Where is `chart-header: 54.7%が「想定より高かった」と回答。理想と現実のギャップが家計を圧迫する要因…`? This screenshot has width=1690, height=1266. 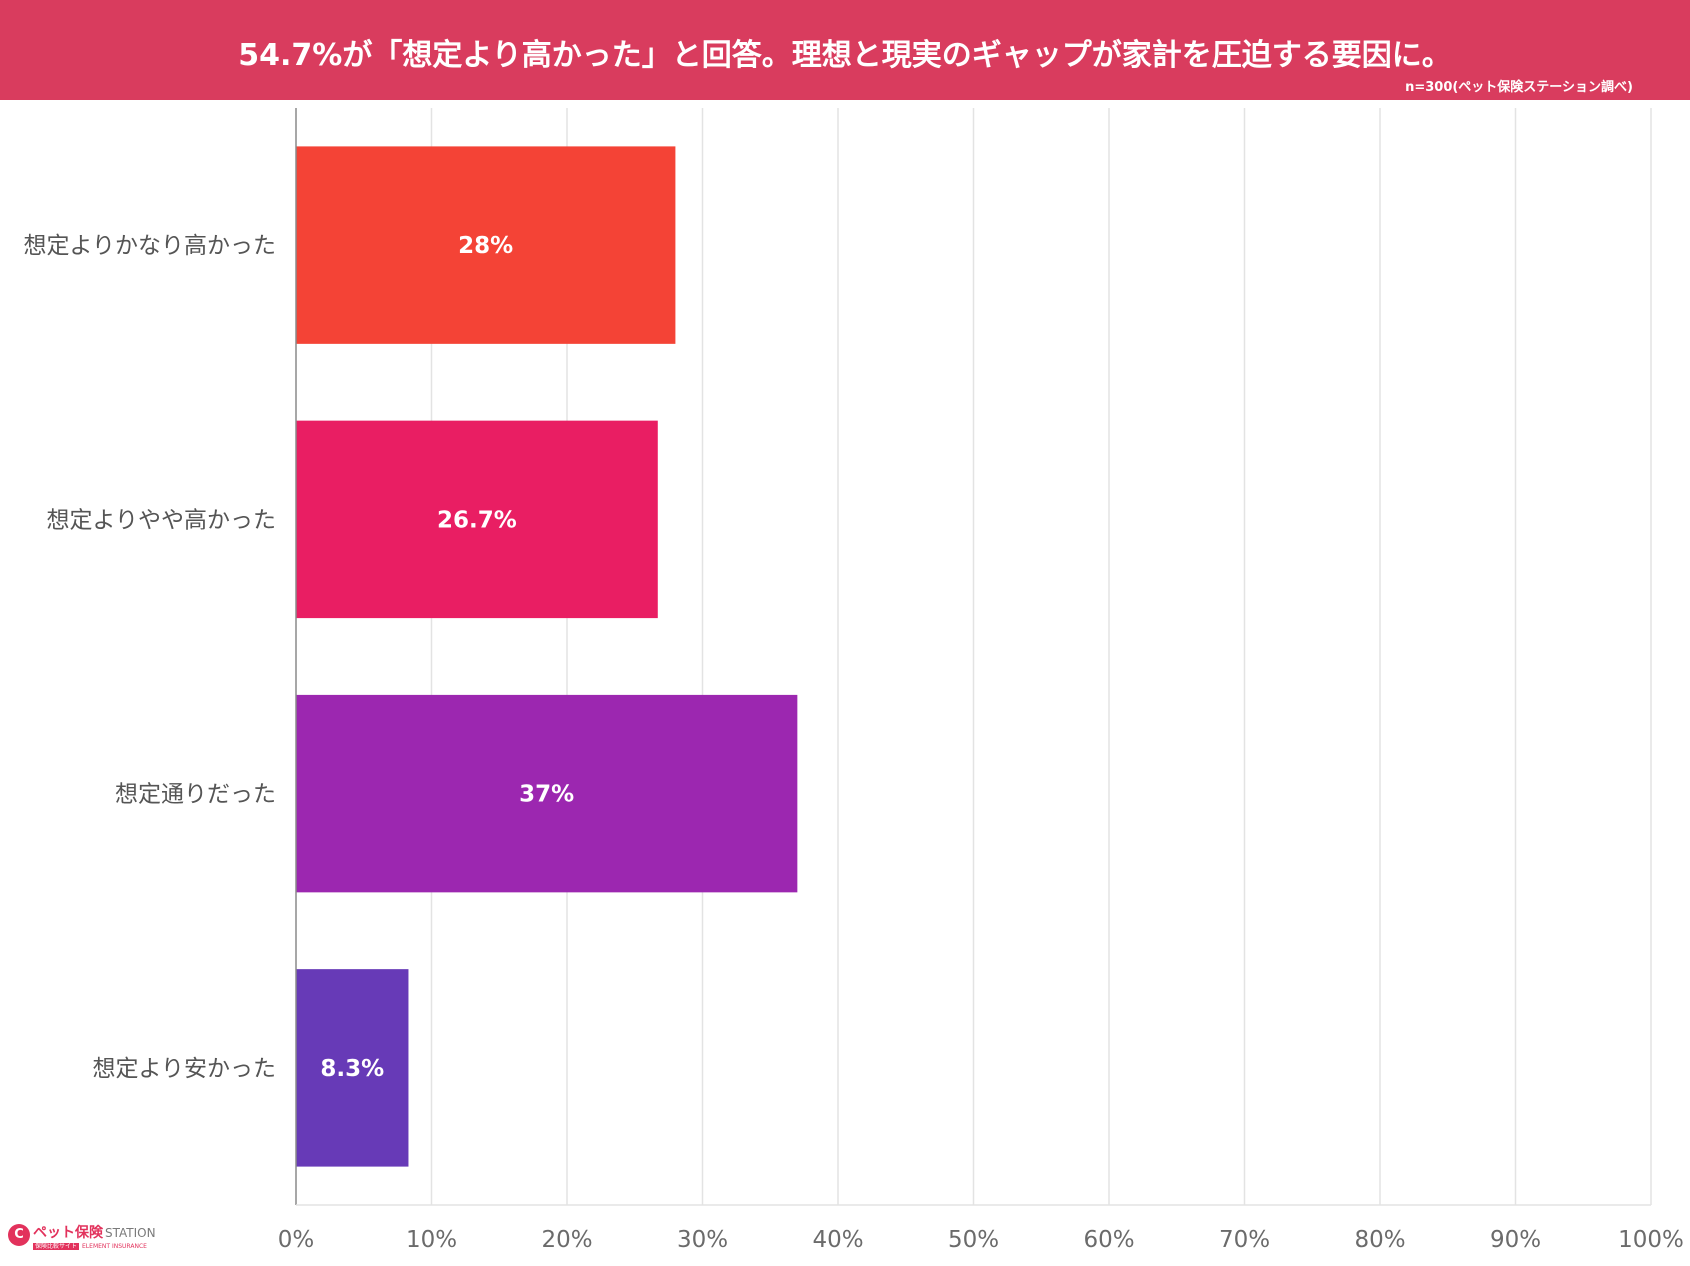
chart-header: 54.7%が「想定より高かった」と回答。理想と現実のギャップが家計を圧迫する要因… is located at coordinates (845, 50).